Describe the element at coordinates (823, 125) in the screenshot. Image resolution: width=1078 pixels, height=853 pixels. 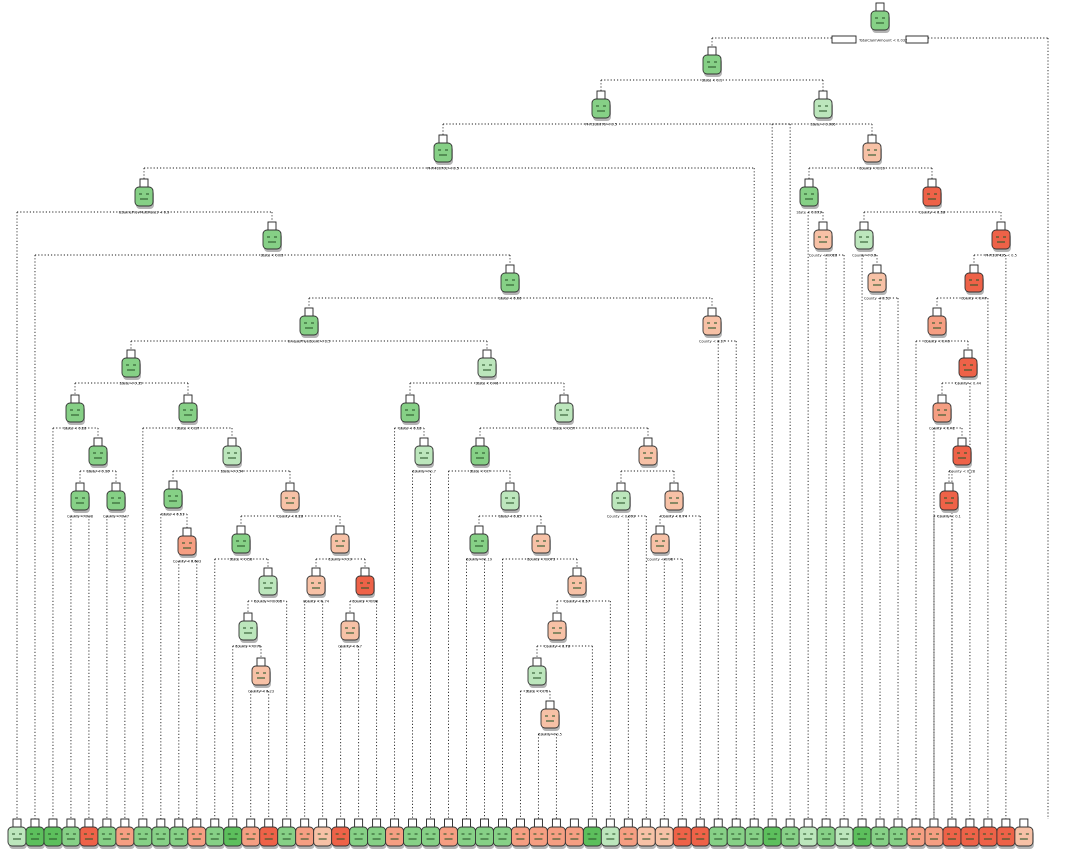
I see `split-label: State < 0.066` at that location.